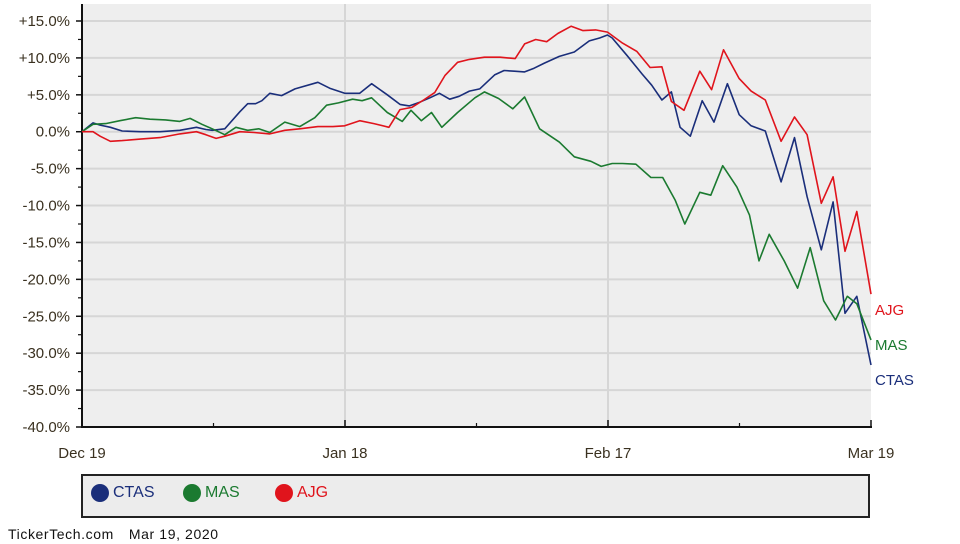 The width and height of the screenshot is (960, 544). I want to click on y-tick-label: +5.0%, so click(48, 95).